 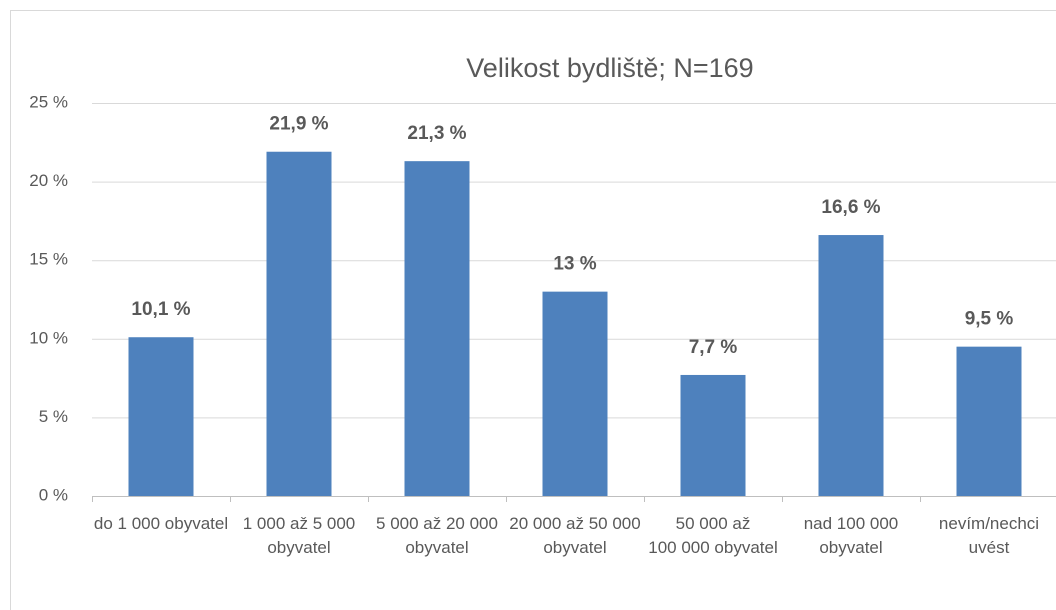 I want to click on value-label: 9,5 %, so click(x=989, y=319).